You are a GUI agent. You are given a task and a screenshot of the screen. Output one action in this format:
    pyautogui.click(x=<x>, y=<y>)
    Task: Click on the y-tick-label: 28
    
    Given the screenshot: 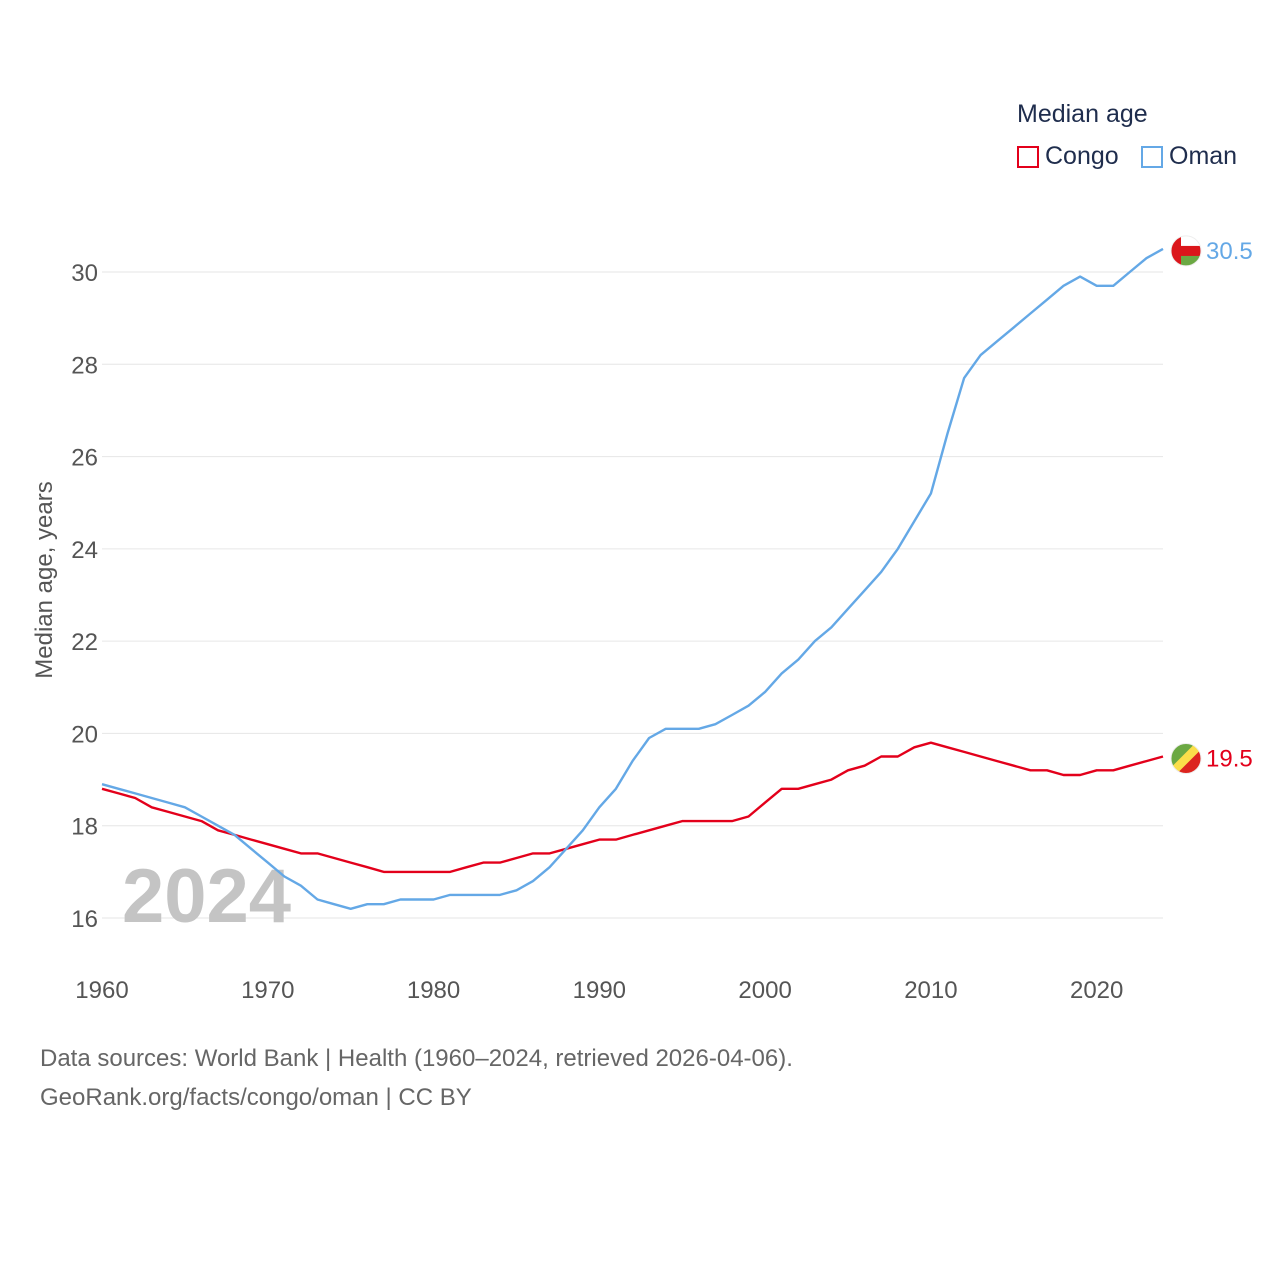 What is the action you would take?
    pyautogui.click(x=84, y=365)
    